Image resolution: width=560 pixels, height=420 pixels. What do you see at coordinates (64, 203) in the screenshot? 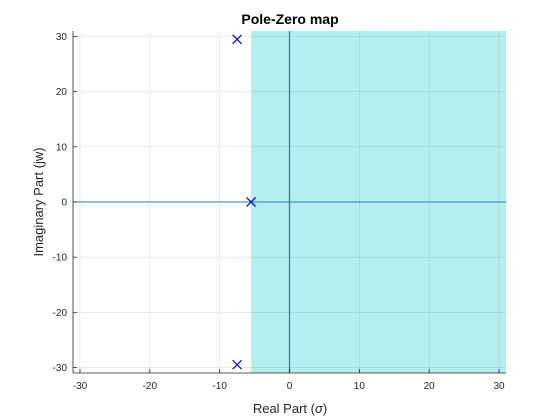
I see `y-tick-label: 0` at bounding box center [64, 203].